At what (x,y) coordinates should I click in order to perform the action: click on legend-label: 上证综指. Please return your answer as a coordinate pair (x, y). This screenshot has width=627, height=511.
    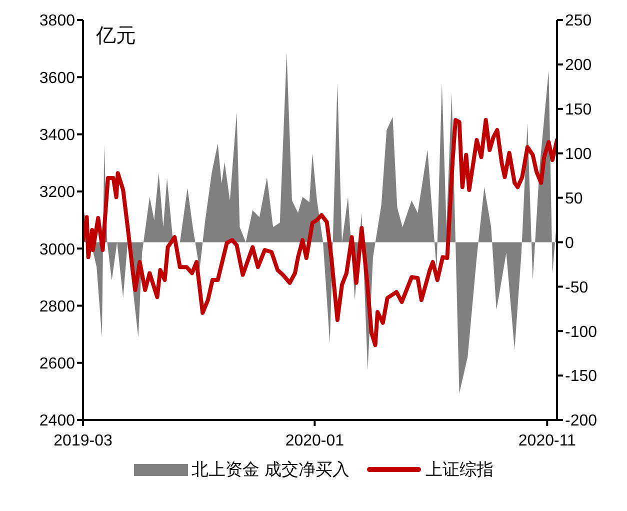
    Looking at the image, I should click on (459, 470).